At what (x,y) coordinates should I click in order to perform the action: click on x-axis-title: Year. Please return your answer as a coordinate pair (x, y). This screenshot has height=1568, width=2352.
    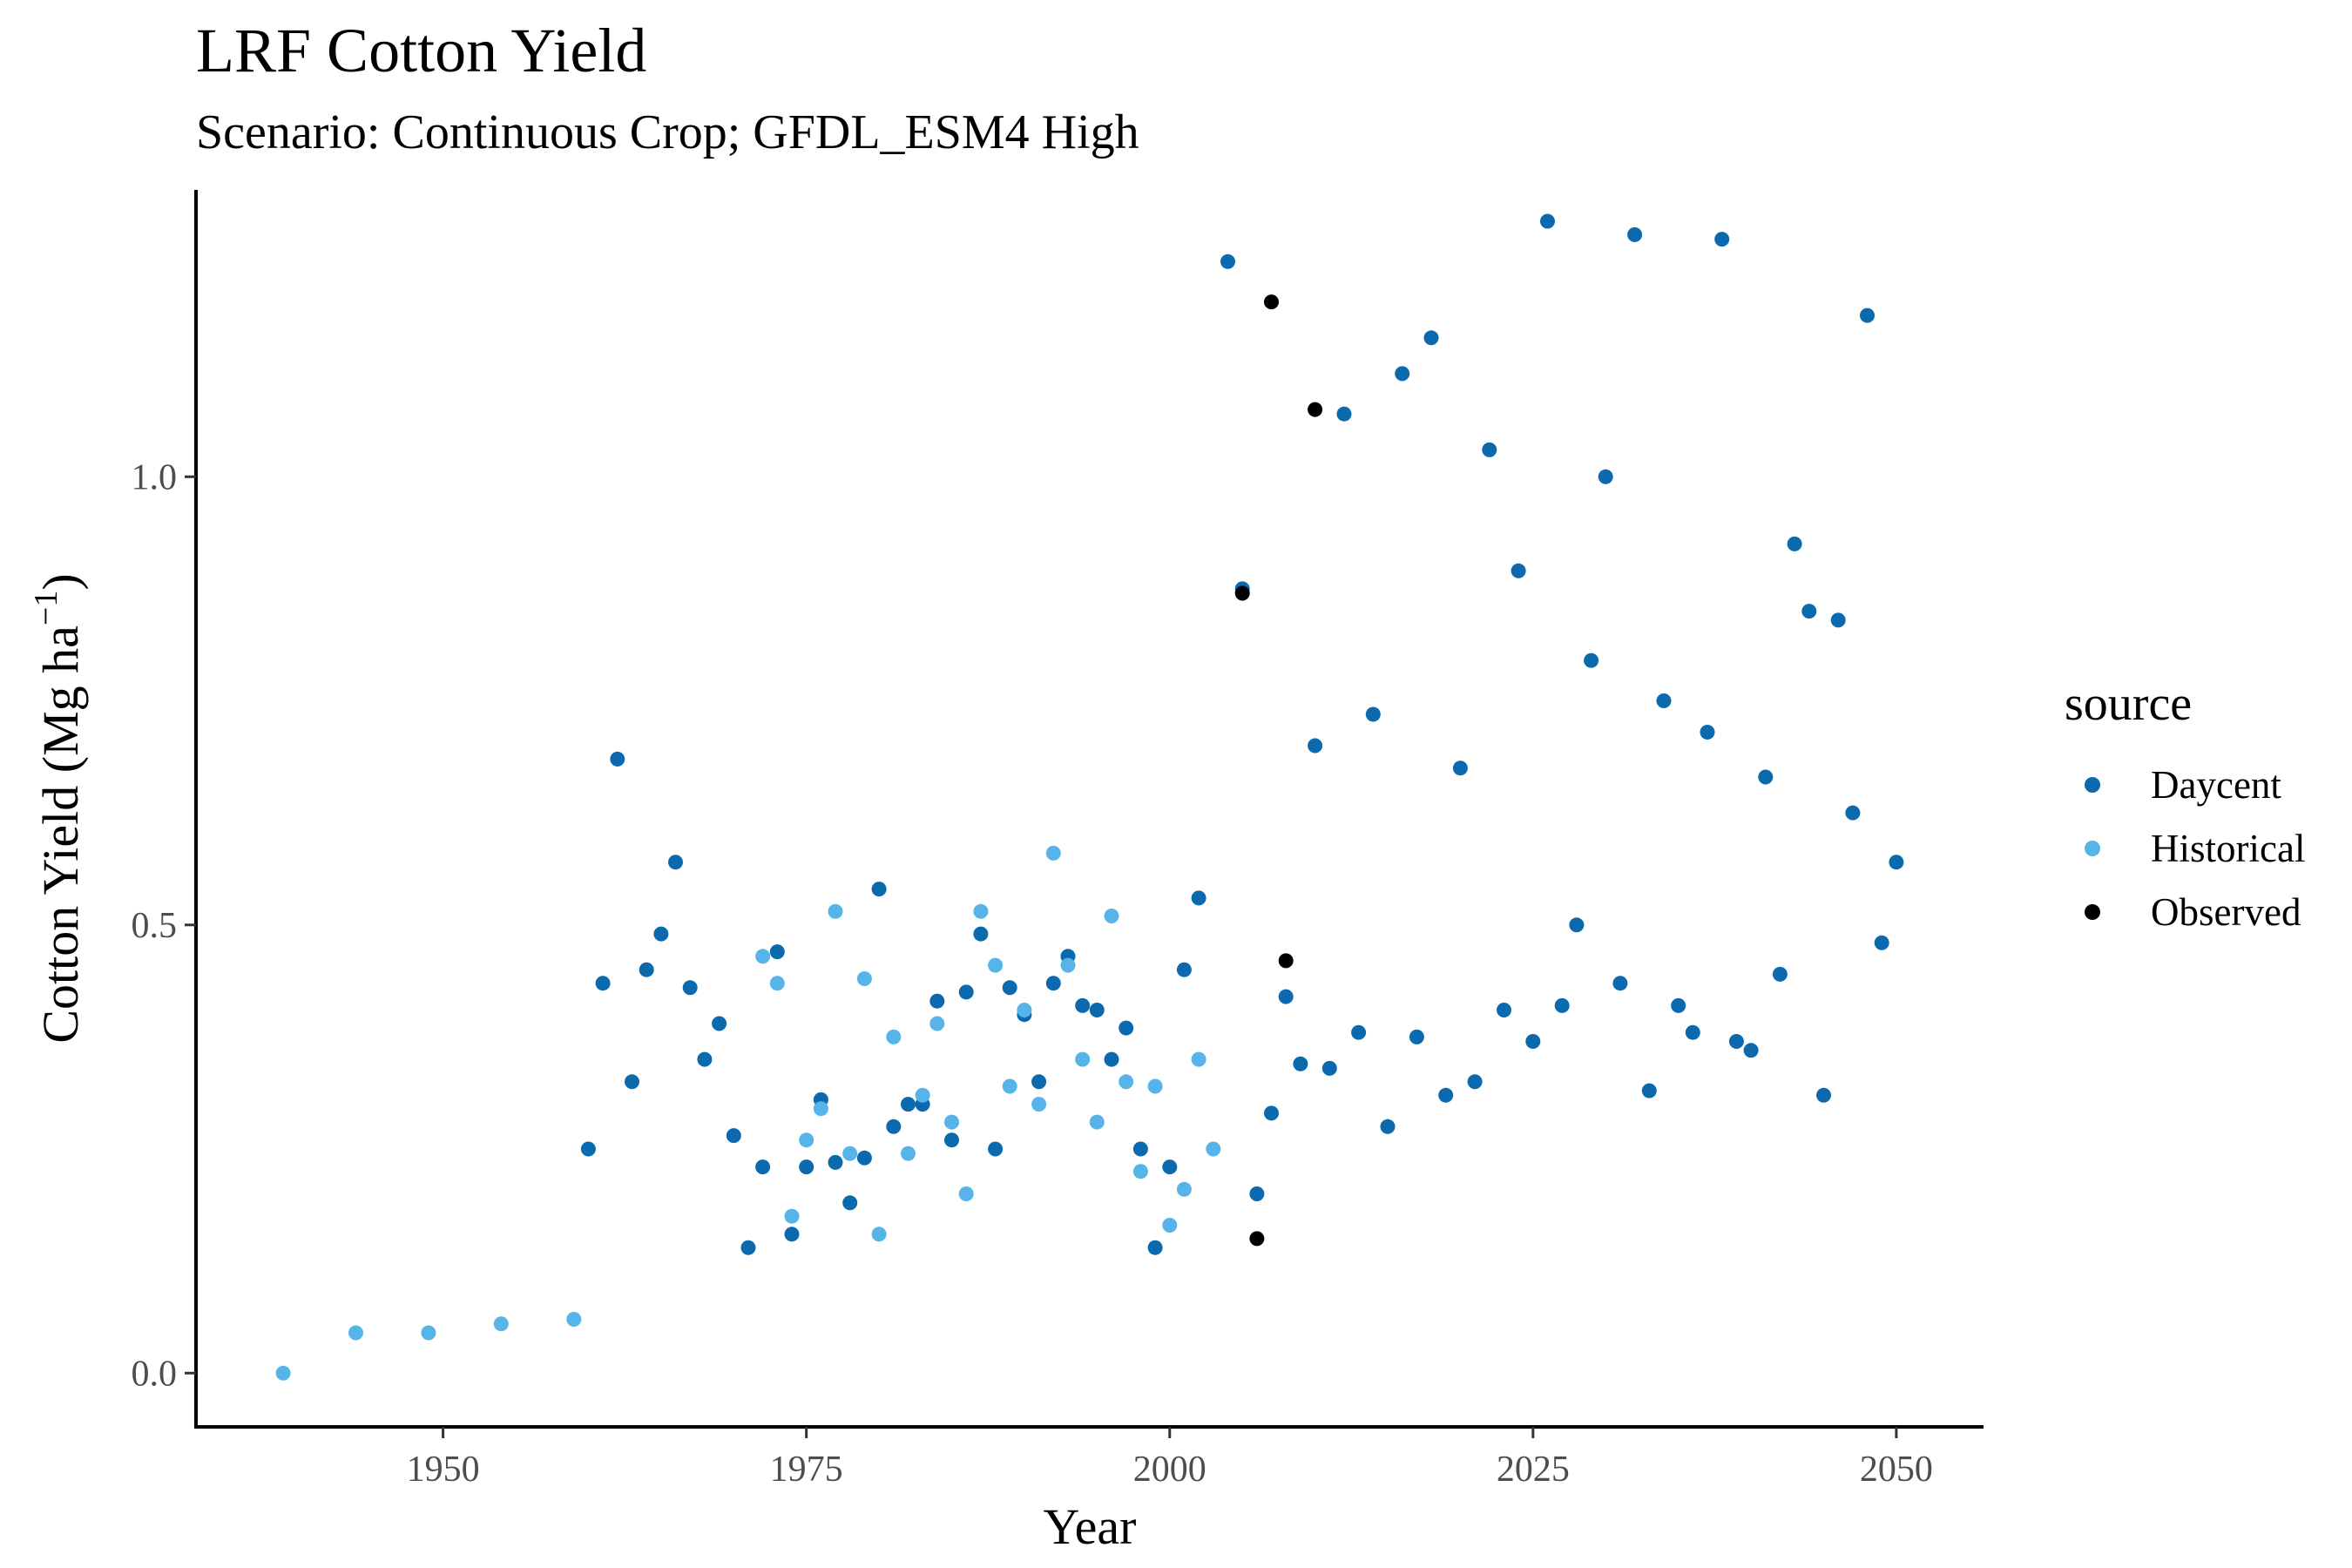
    Looking at the image, I should click on (1090, 1526).